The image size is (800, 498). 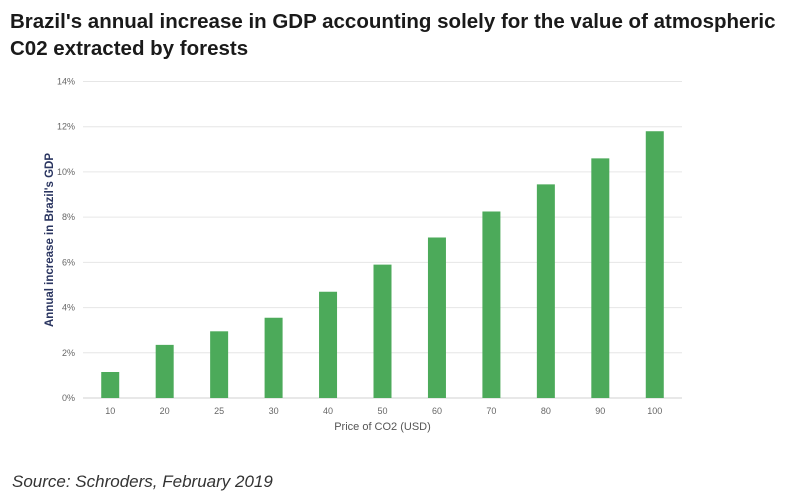 What do you see at coordinates (110, 411) in the screenshot?
I see `x-tick-label: 10` at bounding box center [110, 411].